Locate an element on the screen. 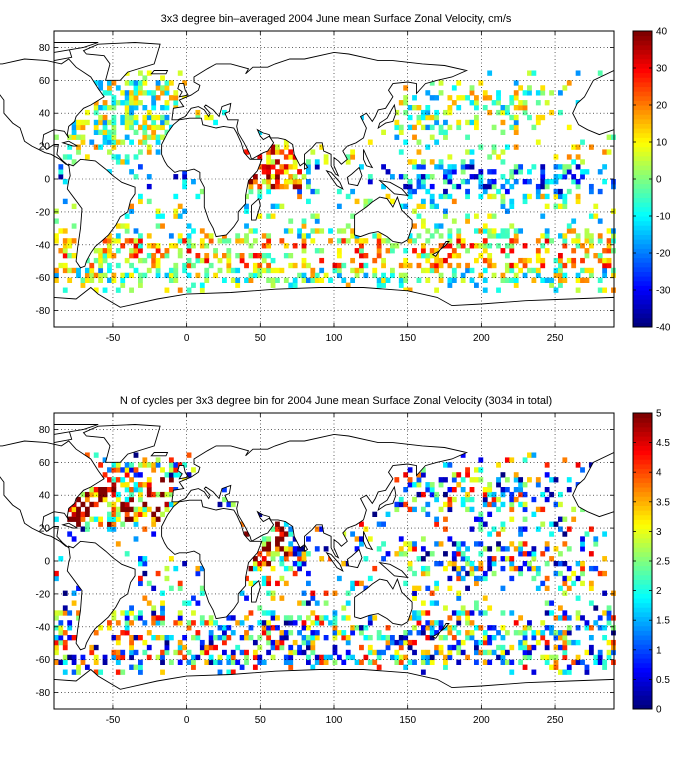  coastline-greenland is located at coordinates (121, 443).